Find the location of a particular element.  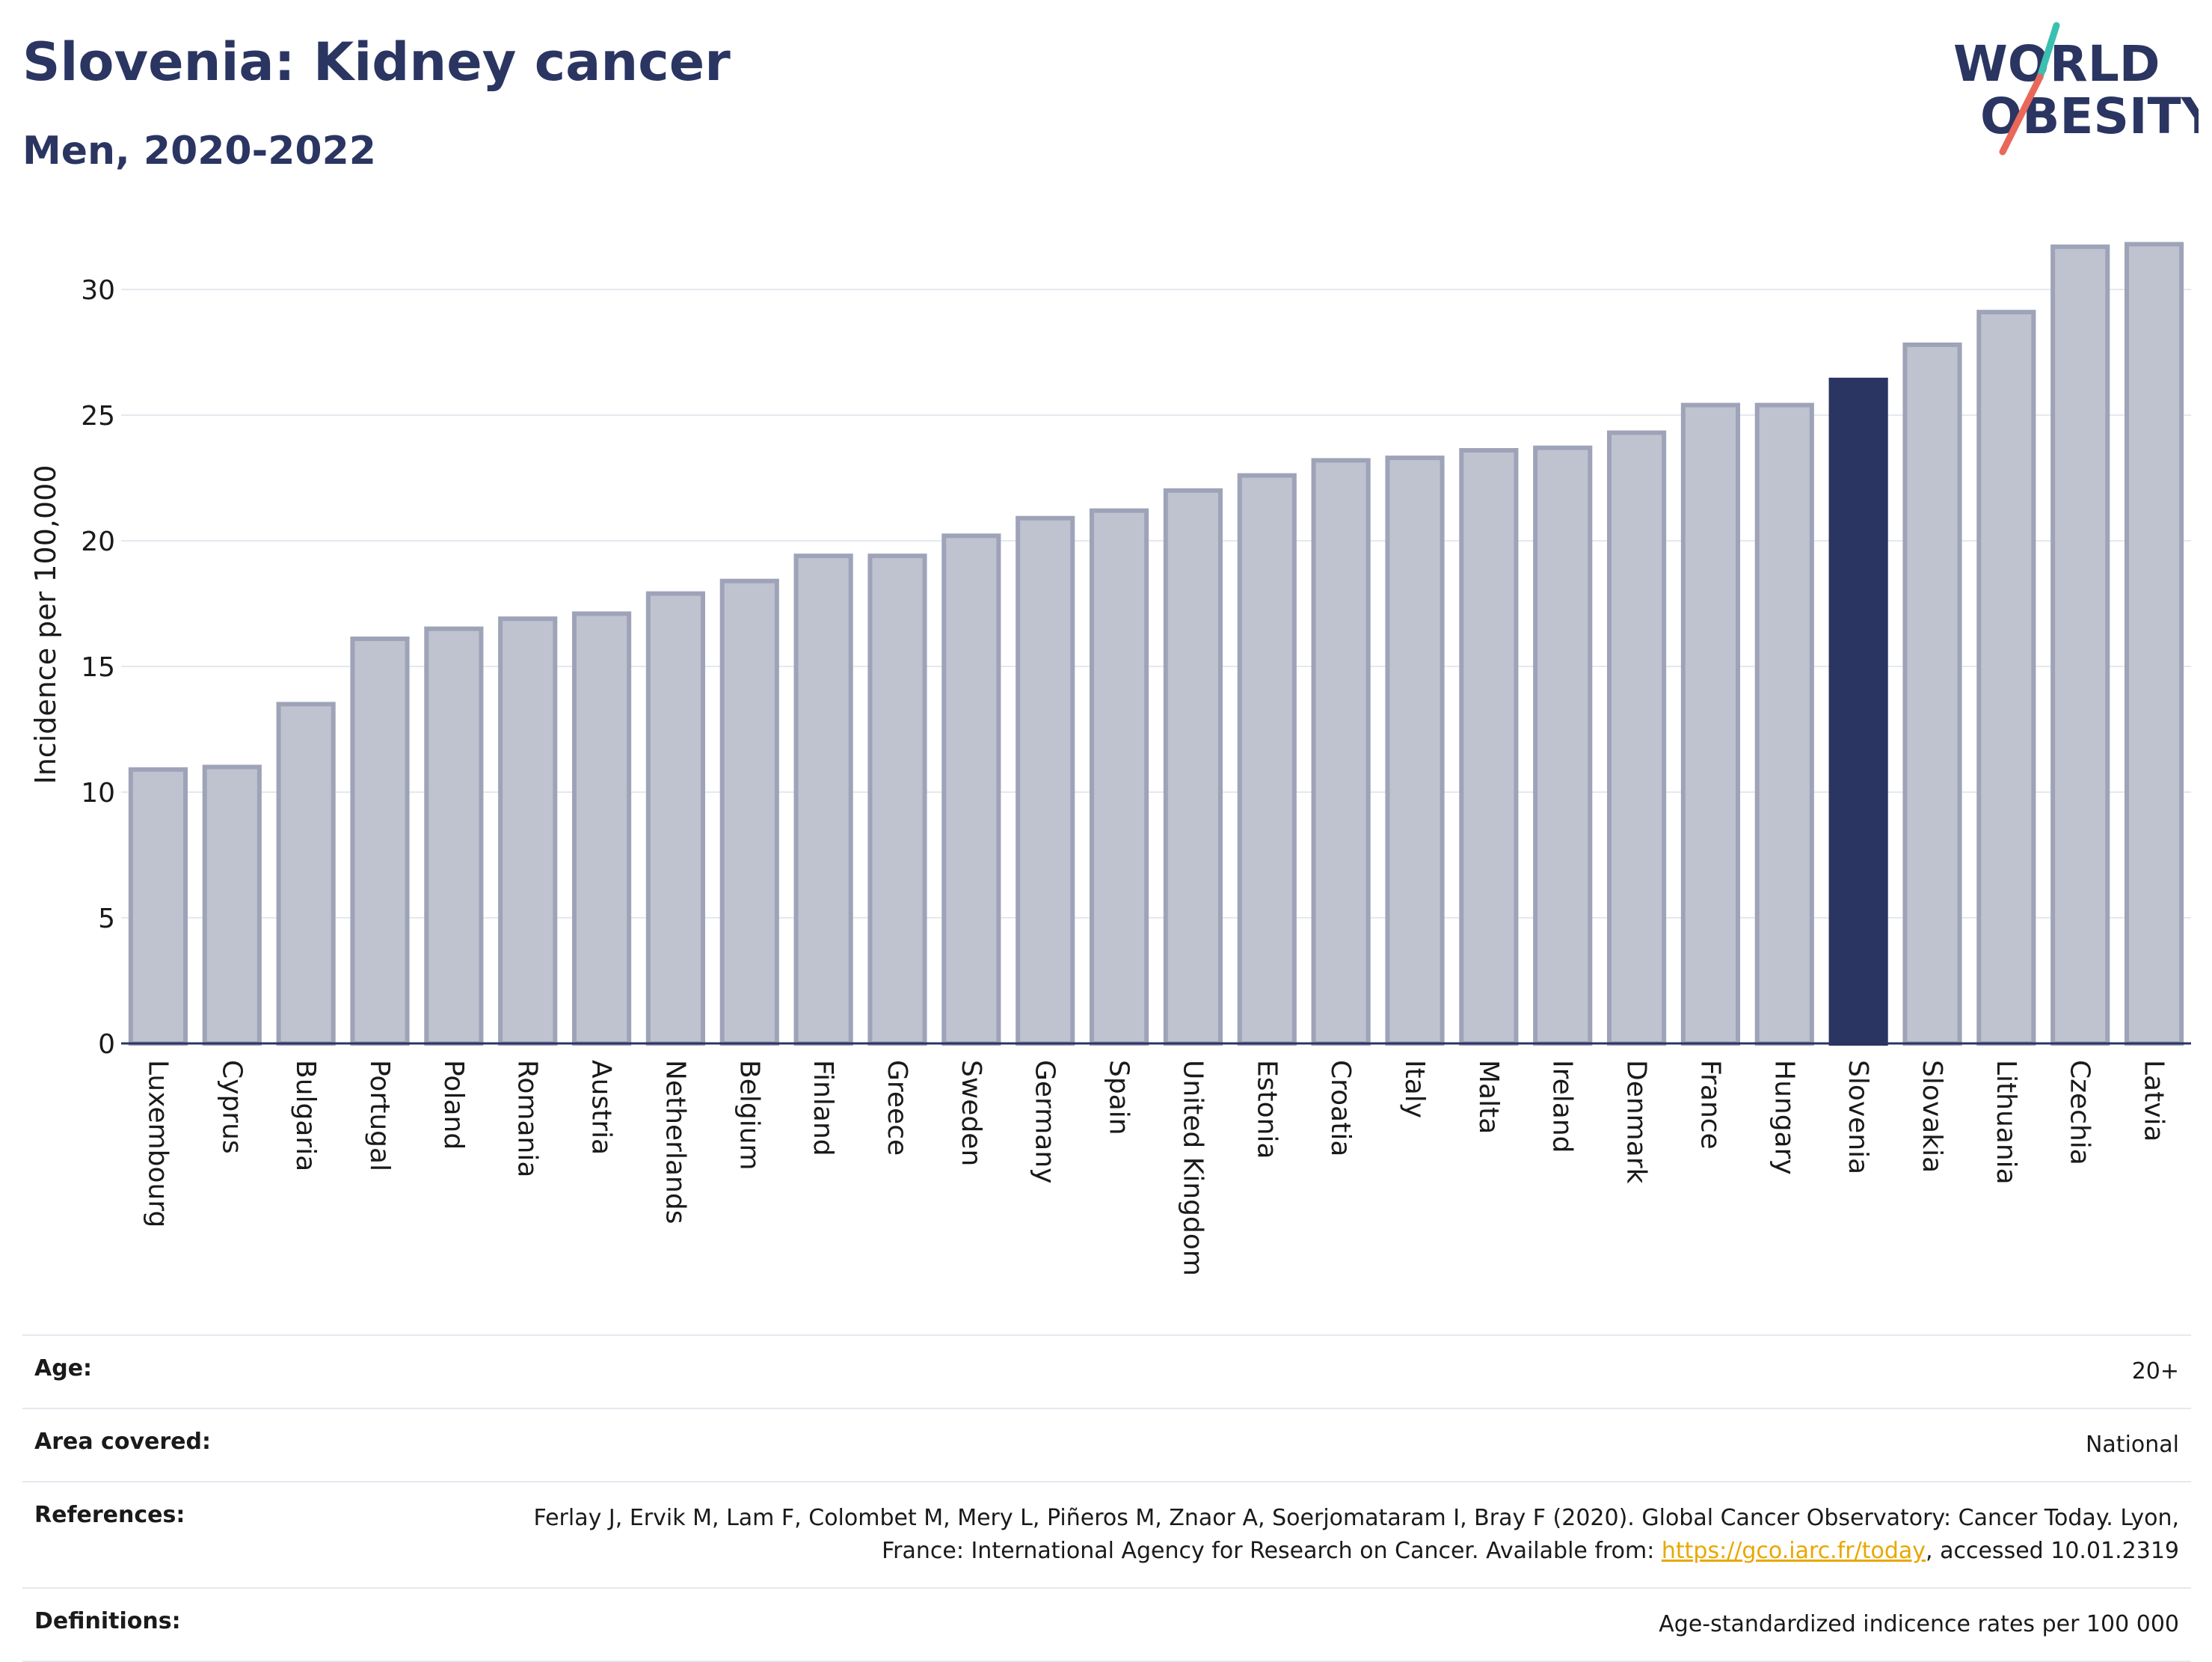

y-tick-label: 5 is located at coordinates (106, 919).